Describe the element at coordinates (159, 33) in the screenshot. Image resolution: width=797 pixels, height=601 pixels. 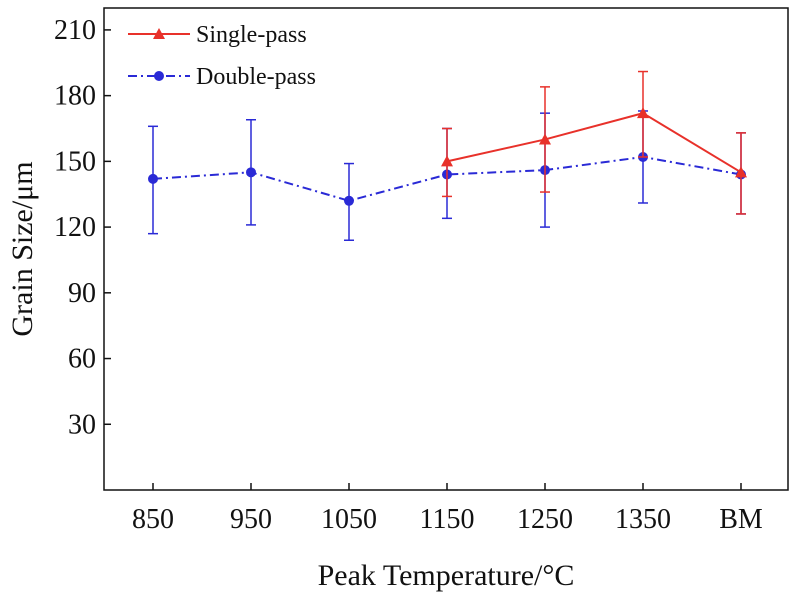
I see `legend-marker-single-pass` at that location.